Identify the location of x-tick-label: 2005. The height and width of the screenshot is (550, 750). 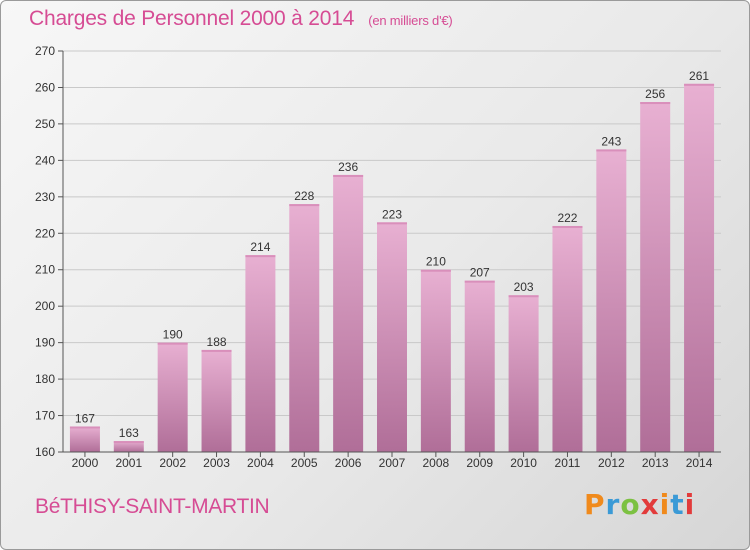
(304, 463).